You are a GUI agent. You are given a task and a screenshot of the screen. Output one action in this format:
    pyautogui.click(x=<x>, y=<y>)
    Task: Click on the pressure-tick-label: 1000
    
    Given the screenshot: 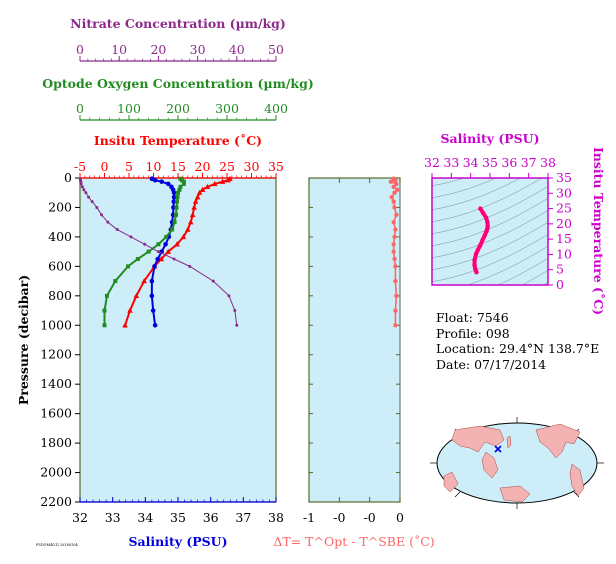 What is the action you would take?
    pyautogui.click(x=56, y=324)
    